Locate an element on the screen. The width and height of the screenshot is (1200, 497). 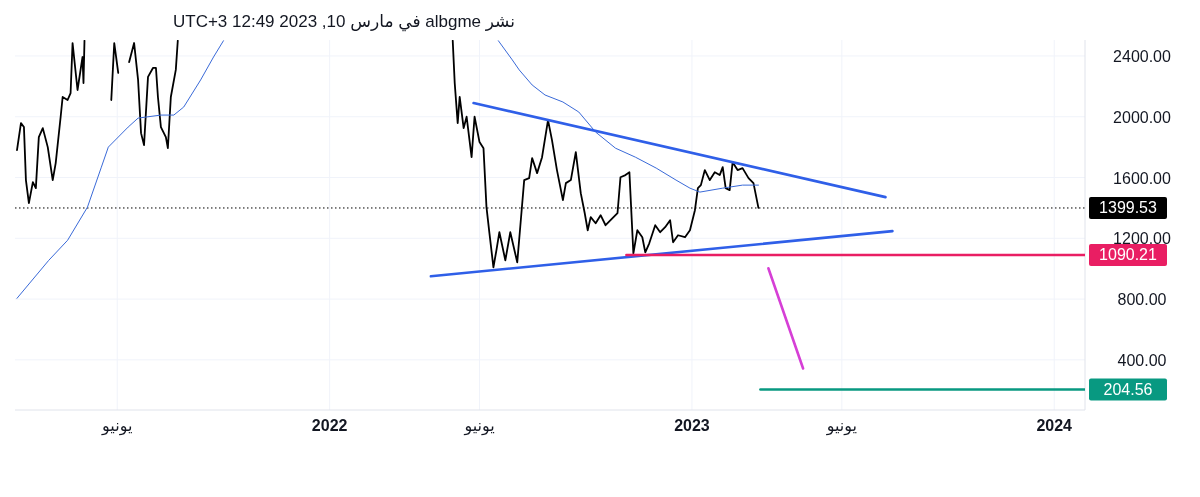
x-tick-label: 2024 is located at coordinates (1054, 425).